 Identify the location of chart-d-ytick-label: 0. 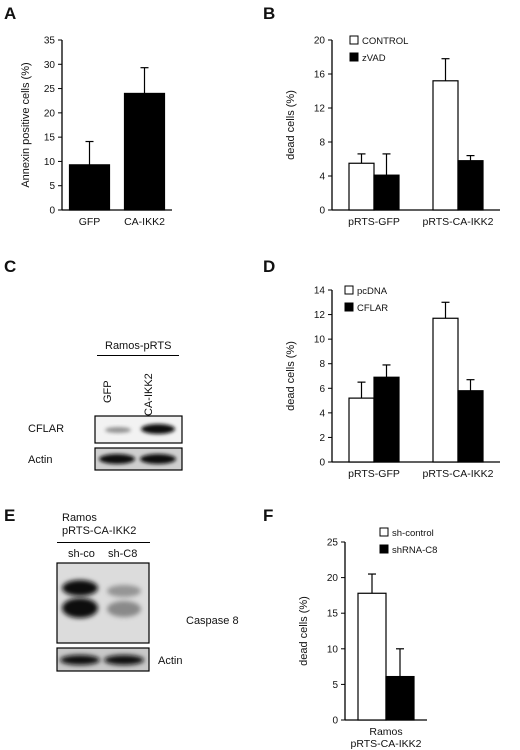
(322, 463).